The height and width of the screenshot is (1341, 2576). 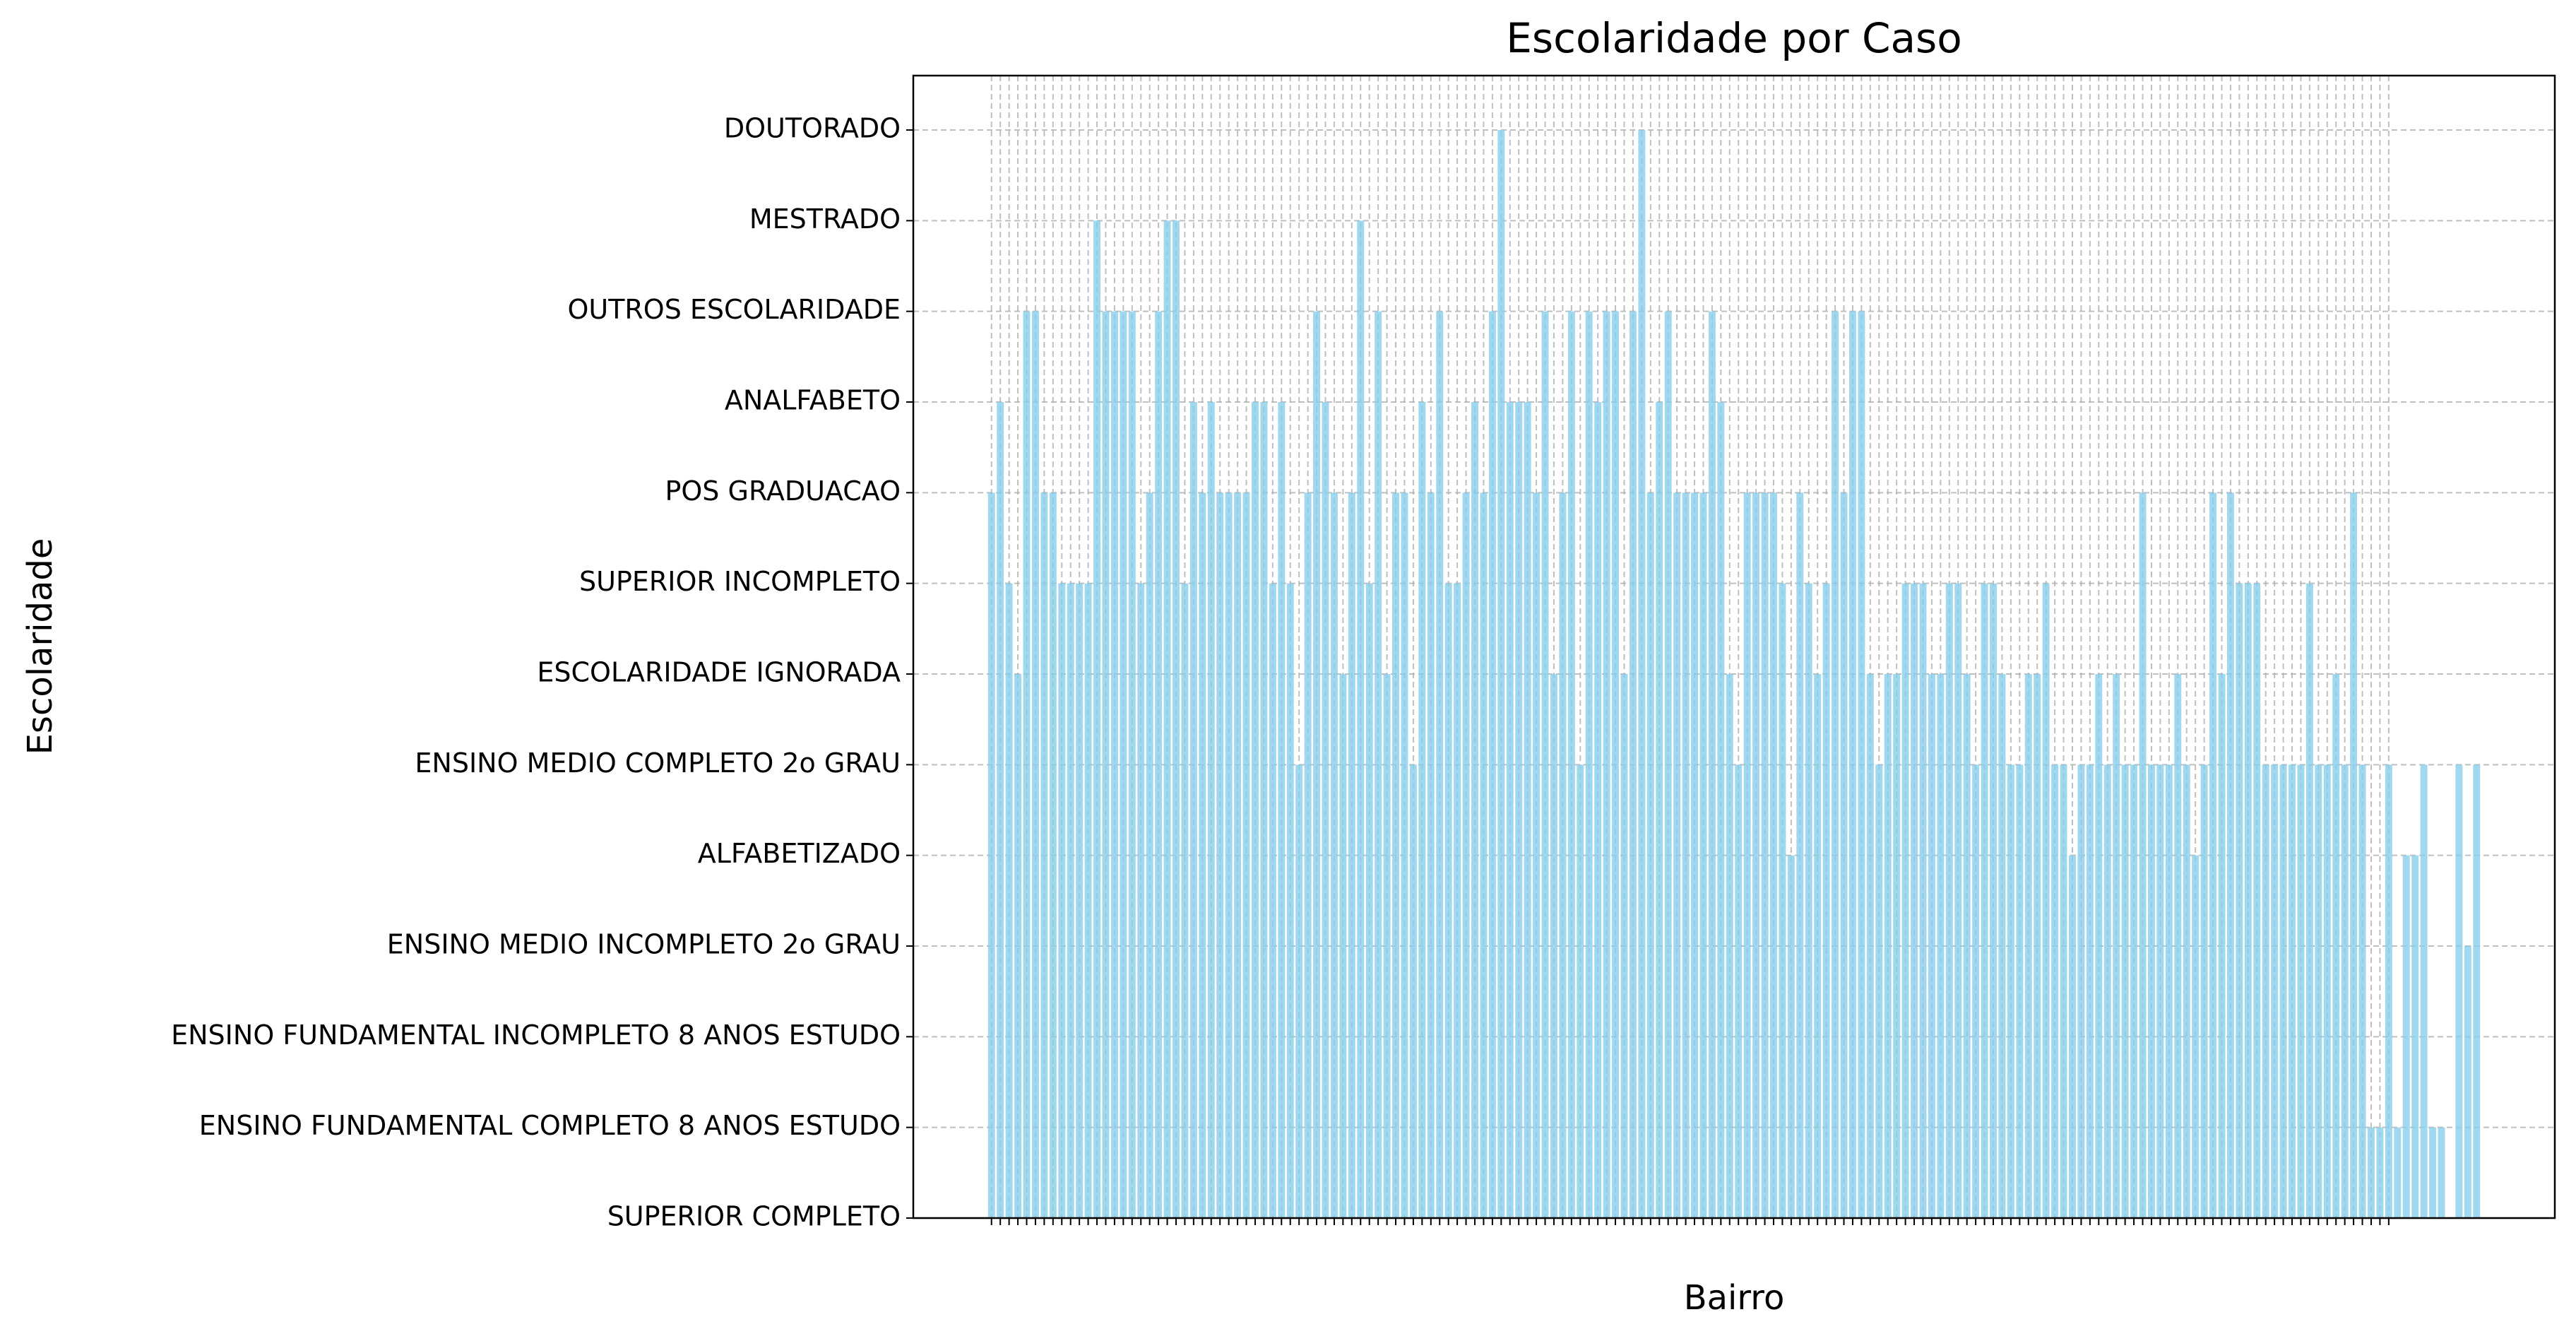 What do you see at coordinates (812, 128) in the screenshot?
I see `y-tick-label: DOUTORADO` at bounding box center [812, 128].